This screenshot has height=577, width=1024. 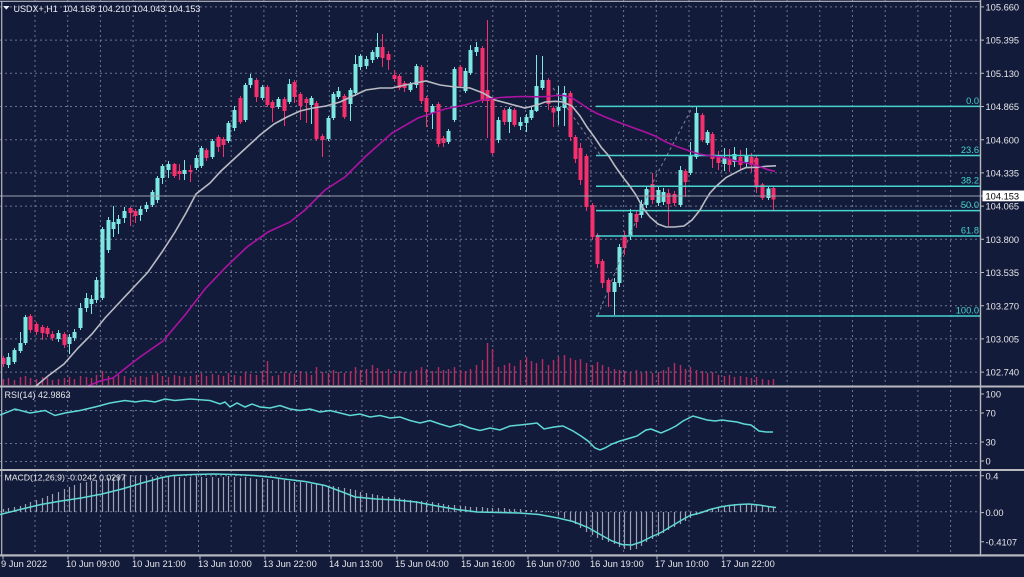 I want to click on svg-text: 100.0, so click(x=967, y=311).